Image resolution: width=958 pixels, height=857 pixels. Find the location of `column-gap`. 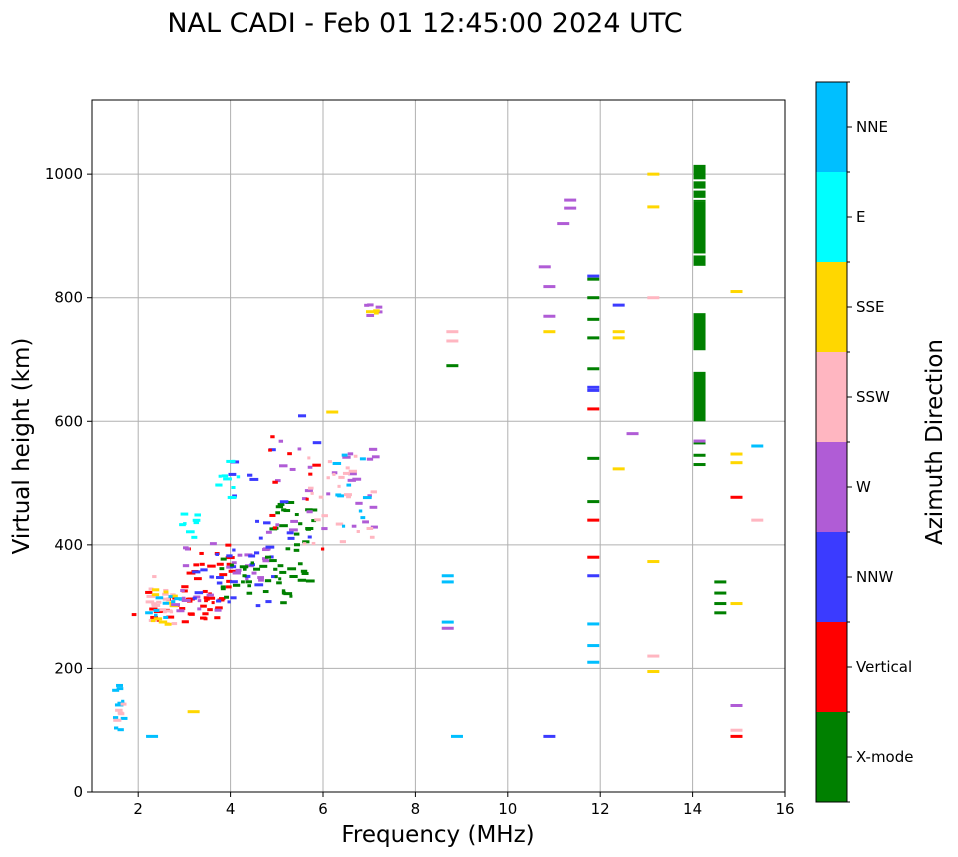

column-gap is located at coordinates (699, 189).